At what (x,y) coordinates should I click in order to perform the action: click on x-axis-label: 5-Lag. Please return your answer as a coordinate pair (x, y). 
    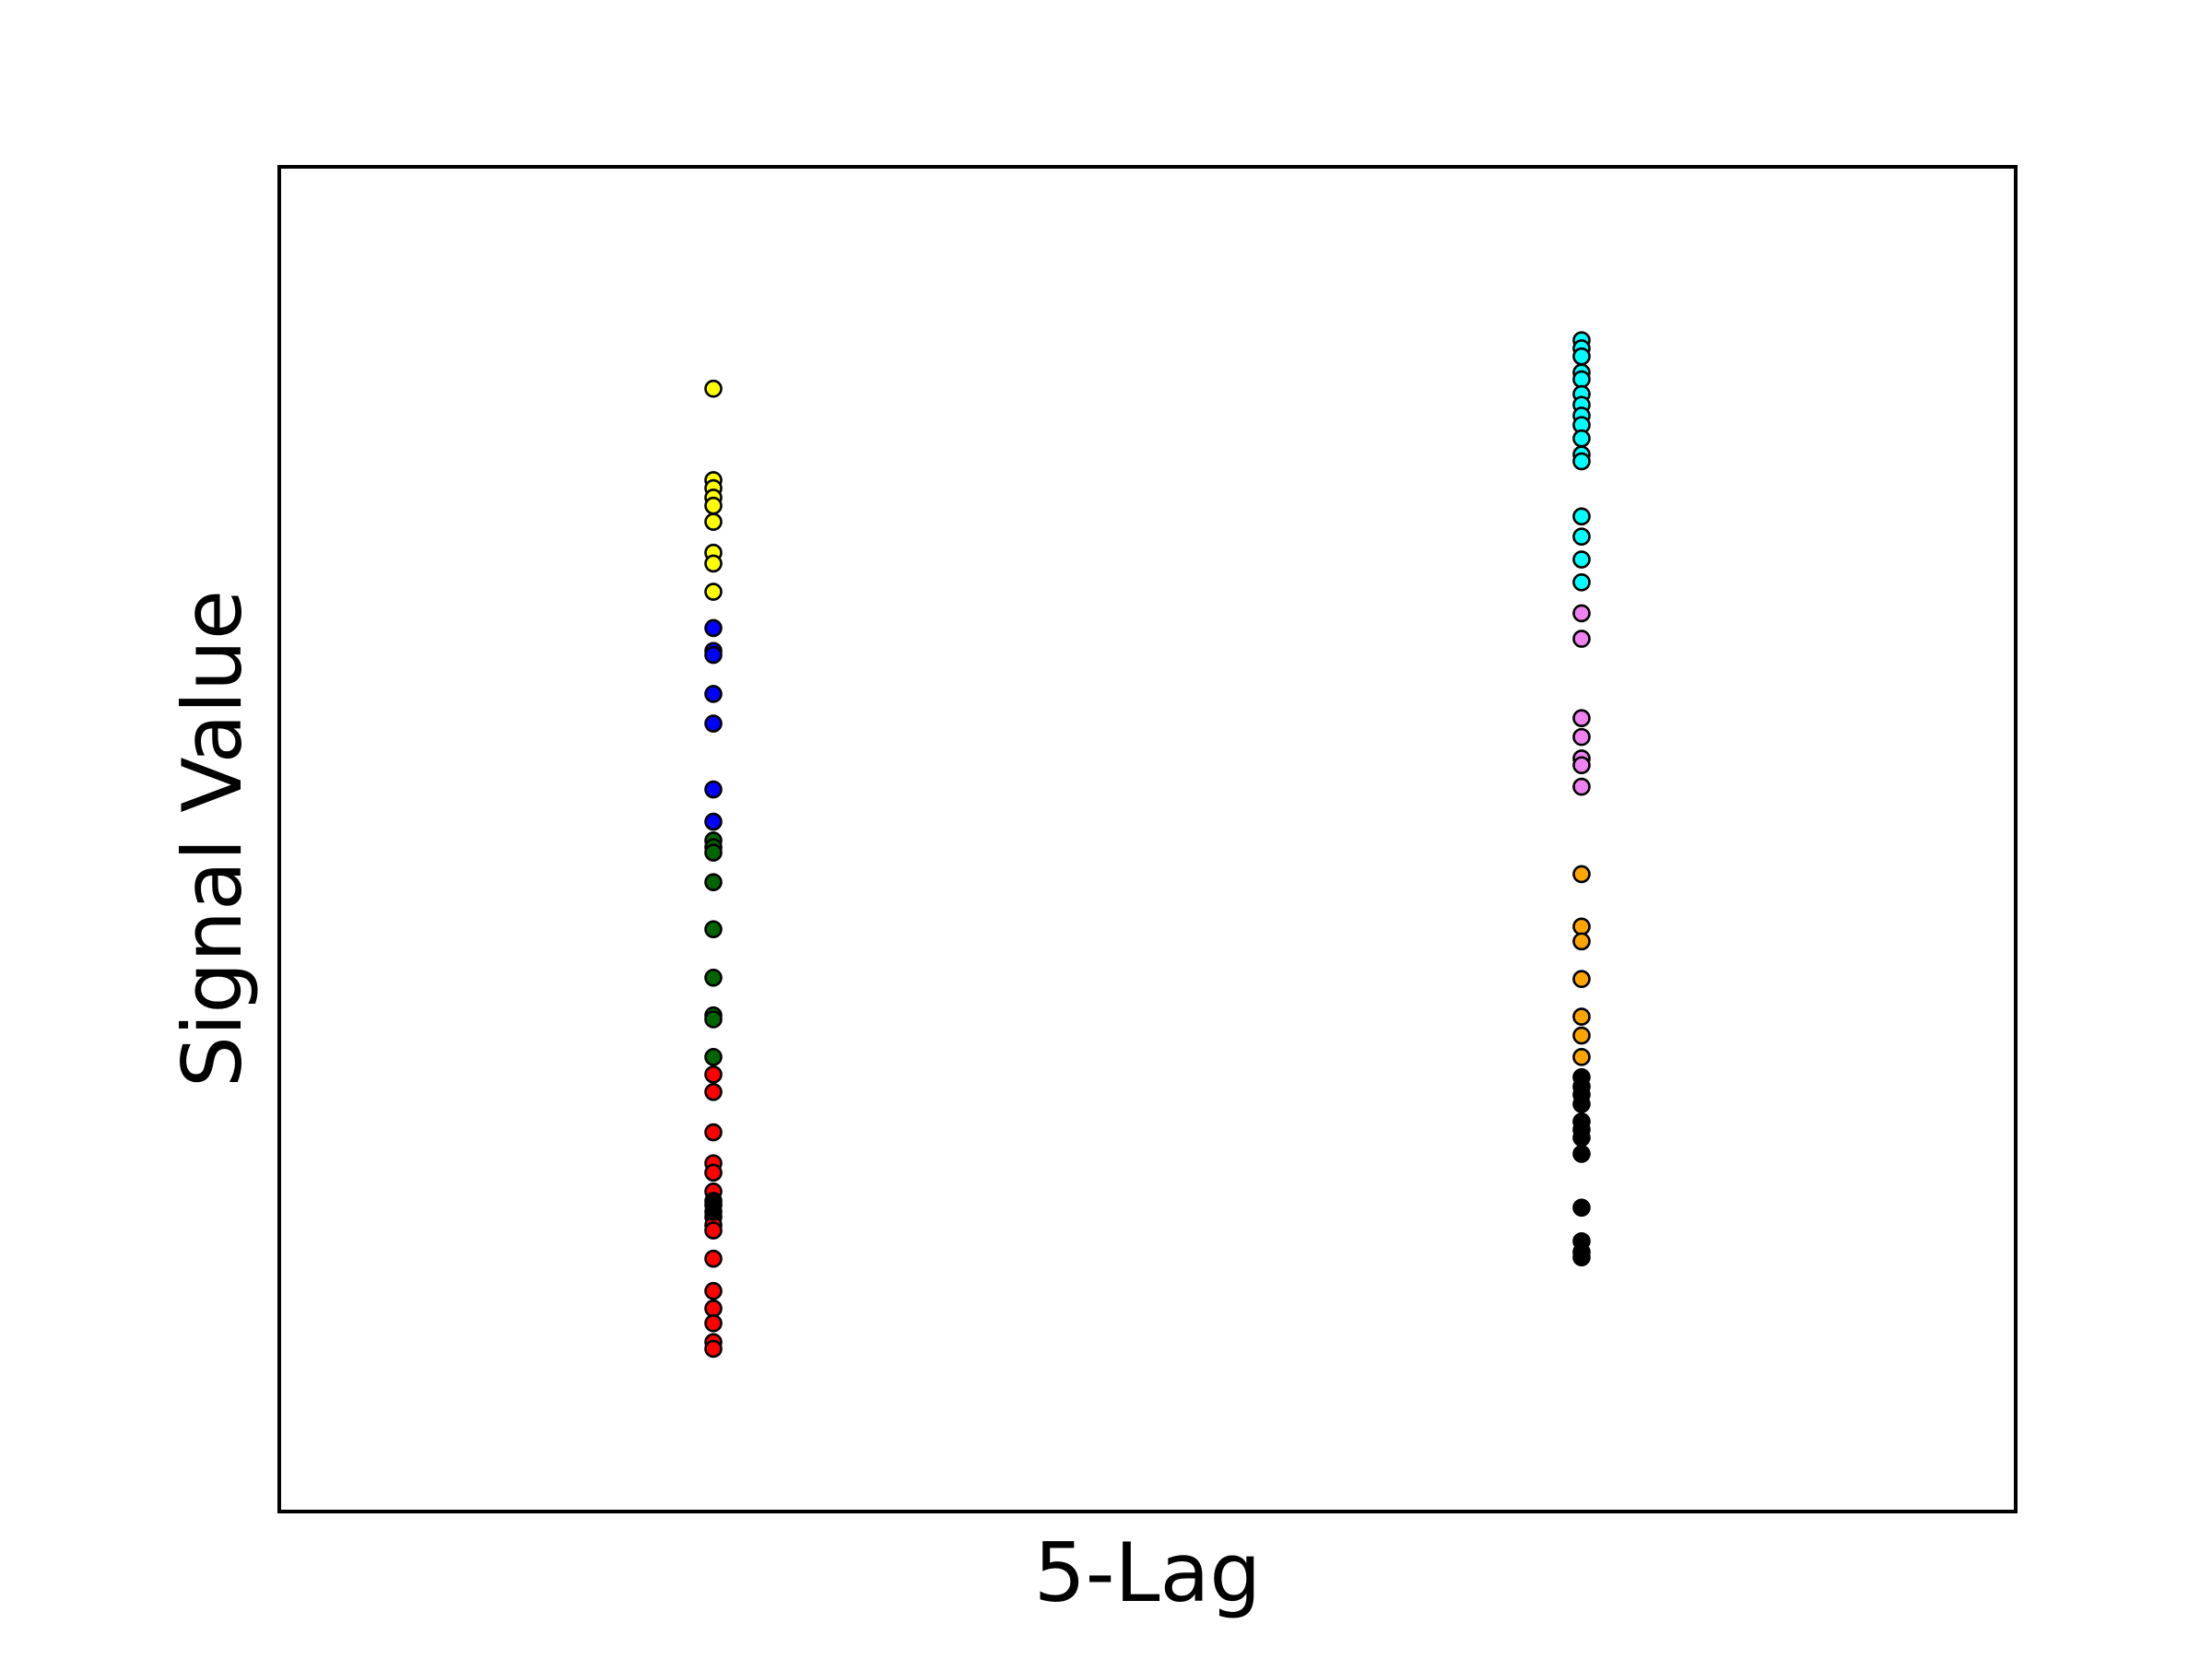
    Looking at the image, I should click on (1148, 1572).